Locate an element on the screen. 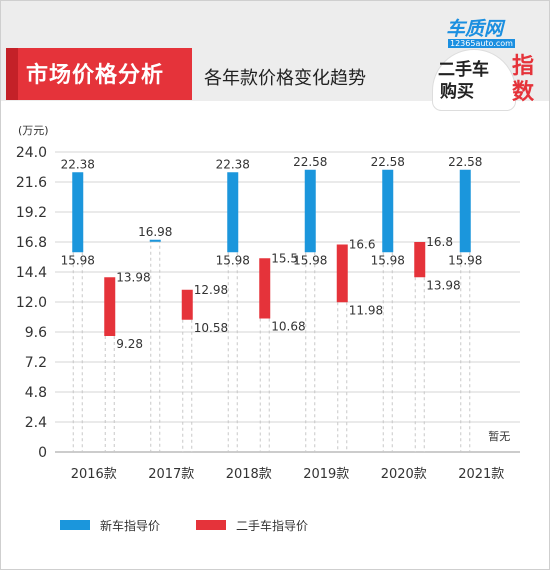 Image resolution: width=550 pixels, height=570 pixels. x-tick-label: 2017款 is located at coordinates (171, 474).